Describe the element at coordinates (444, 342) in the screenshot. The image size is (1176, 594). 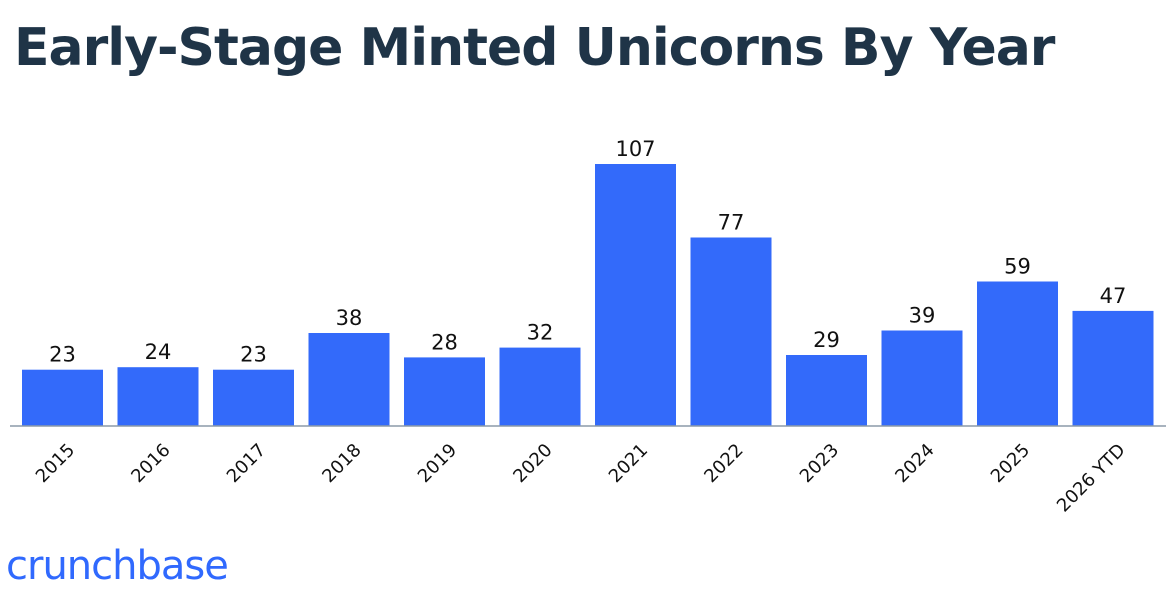
I see `value-label-2019: 28` at that location.